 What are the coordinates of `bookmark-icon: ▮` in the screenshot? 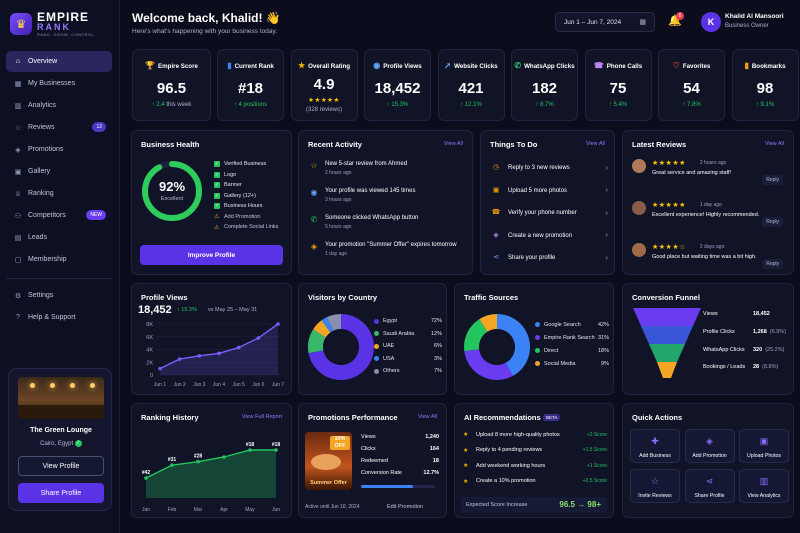 It's located at (746, 65).